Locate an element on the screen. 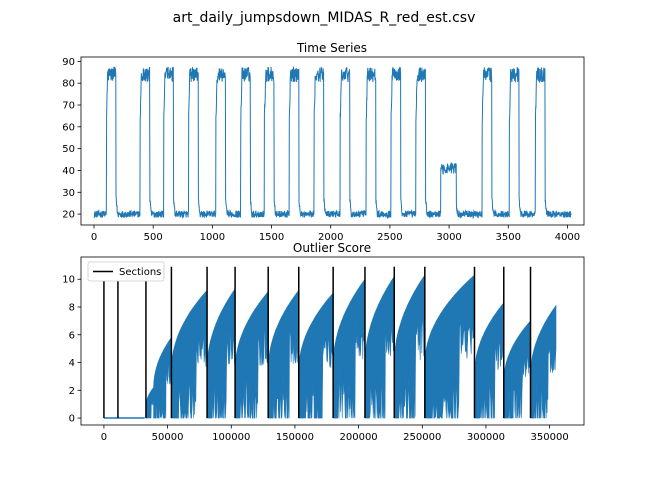 The height and width of the screenshot is (486, 648). time-series-xtick-label: 2000 is located at coordinates (330, 237).